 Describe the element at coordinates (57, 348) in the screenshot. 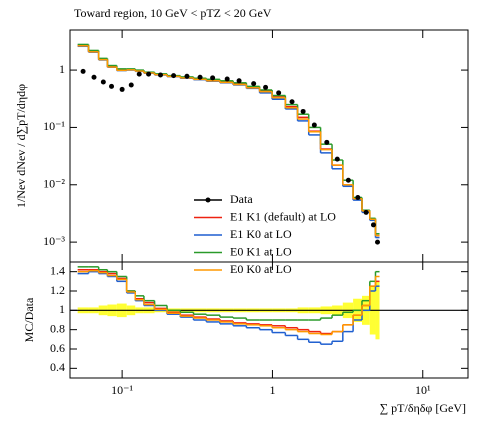

I see `y-tick-label: 0.6` at that location.